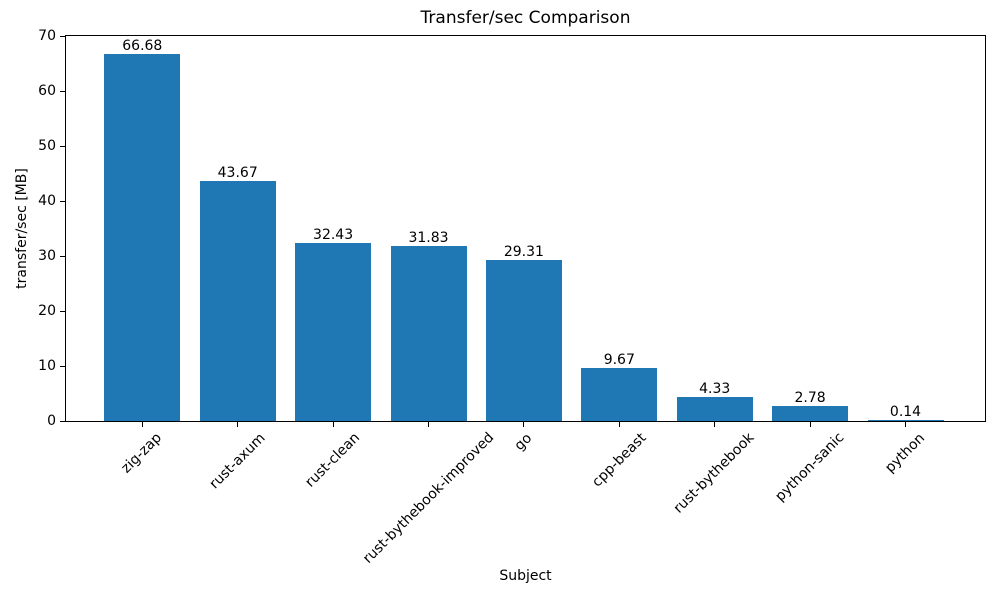 The width and height of the screenshot is (1000, 600). What do you see at coordinates (525, 576) in the screenshot?
I see `x-axis-label: Subject` at bounding box center [525, 576].